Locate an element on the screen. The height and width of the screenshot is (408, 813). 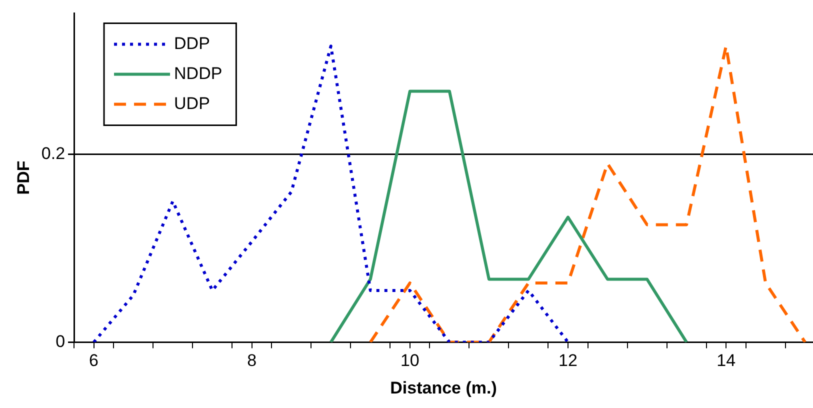
y-tick-label: 0 is located at coordinates (61, 341).